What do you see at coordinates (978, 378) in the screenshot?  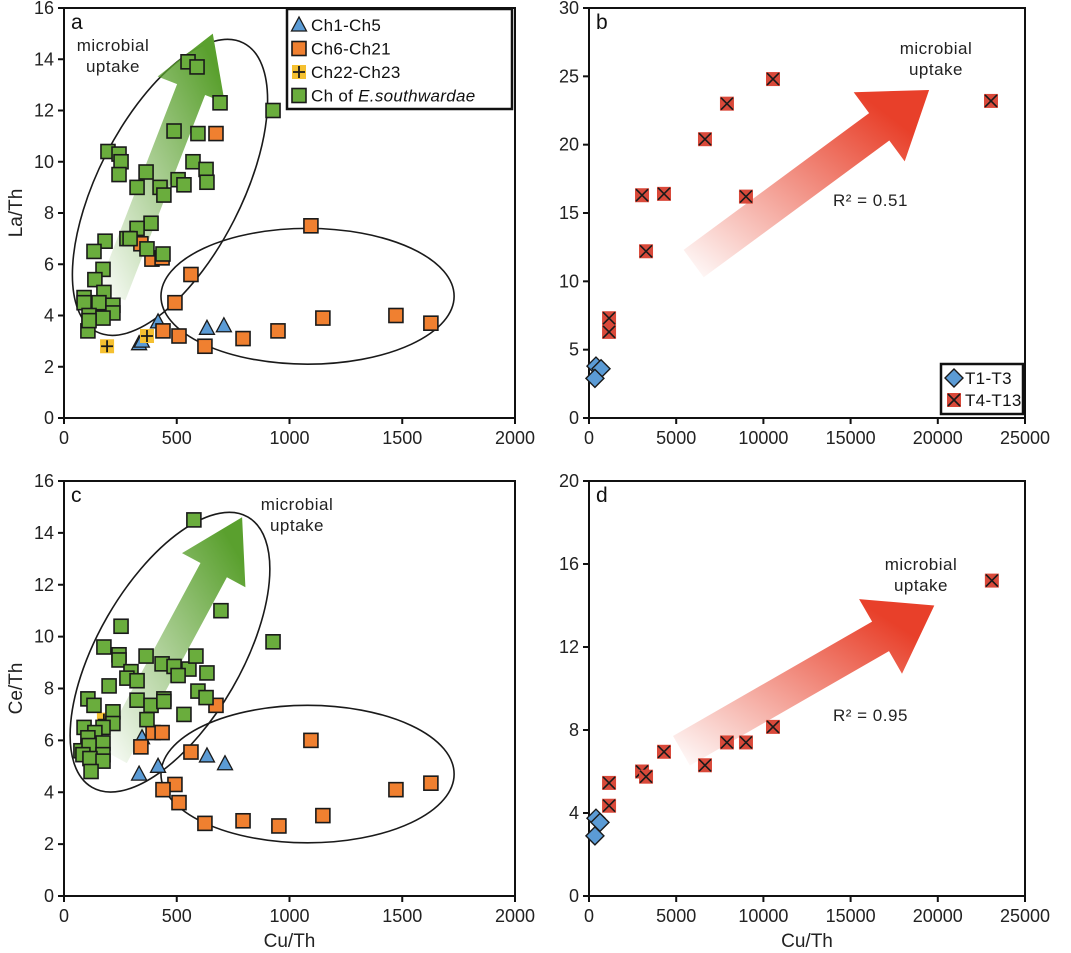 I see `legend-item: T1-T3` at bounding box center [978, 378].